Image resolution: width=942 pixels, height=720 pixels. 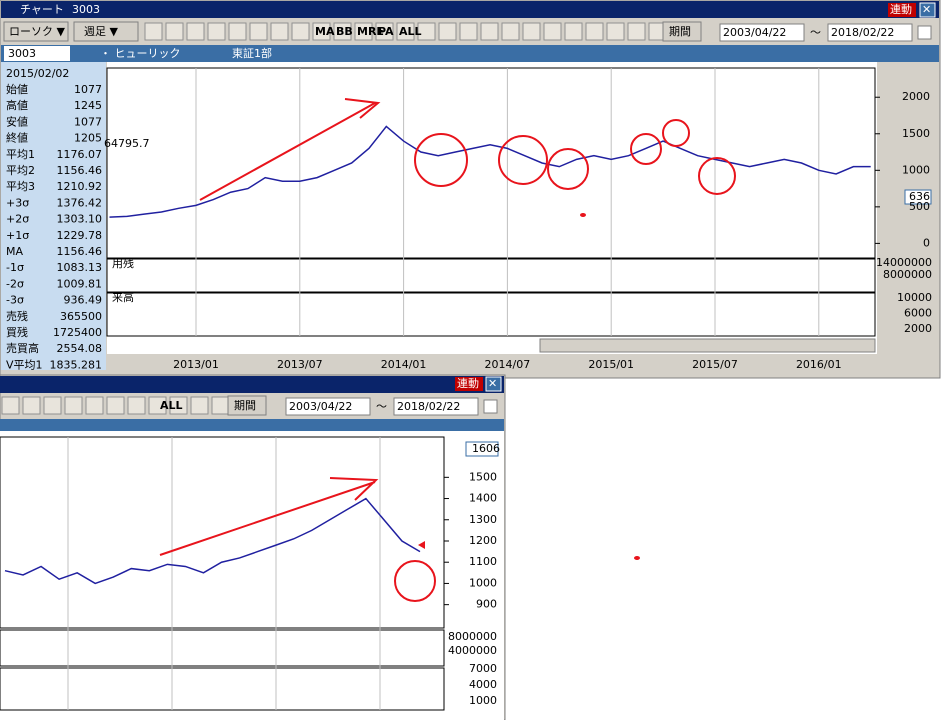 What do you see at coordinates (320, 406) in the screenshot?
I see `sub-date-from: 2003/04/22` at bounding box center [320, 406].